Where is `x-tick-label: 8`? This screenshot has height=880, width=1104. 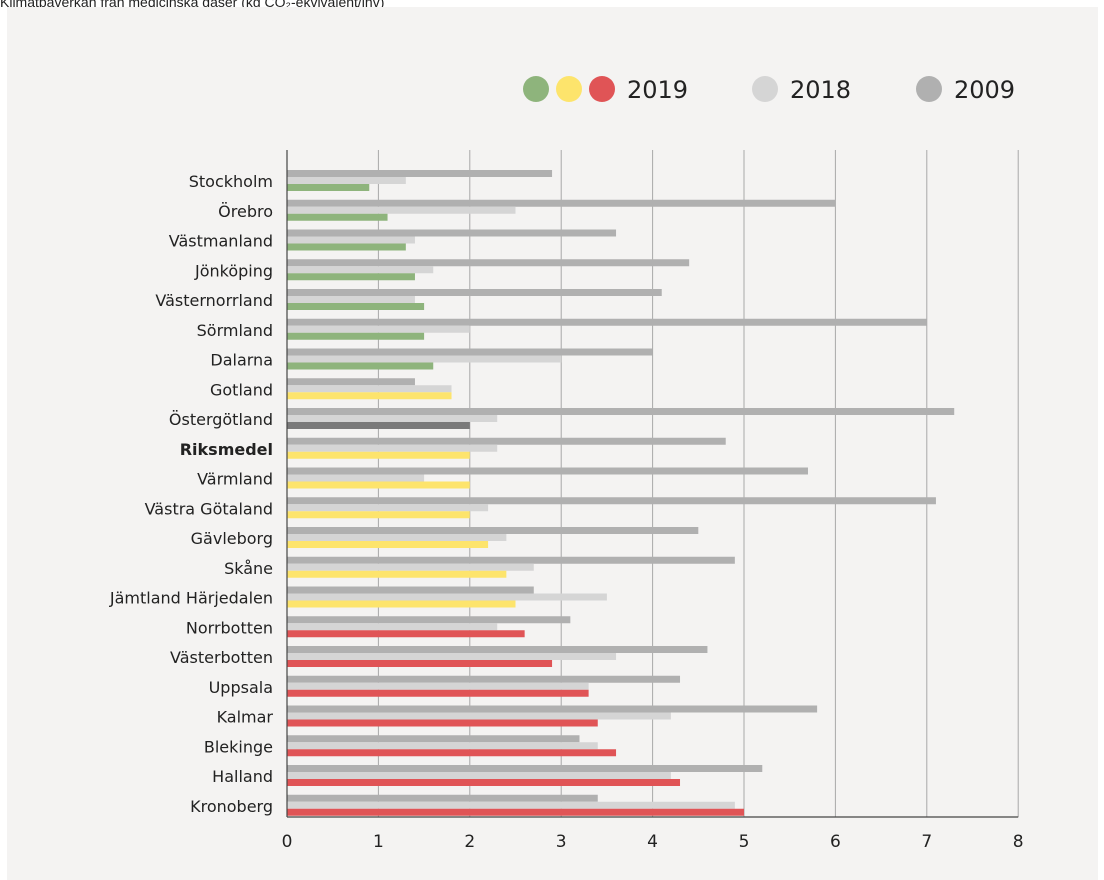 x-tick-label: 8 is located at coordinates (1018, 842).